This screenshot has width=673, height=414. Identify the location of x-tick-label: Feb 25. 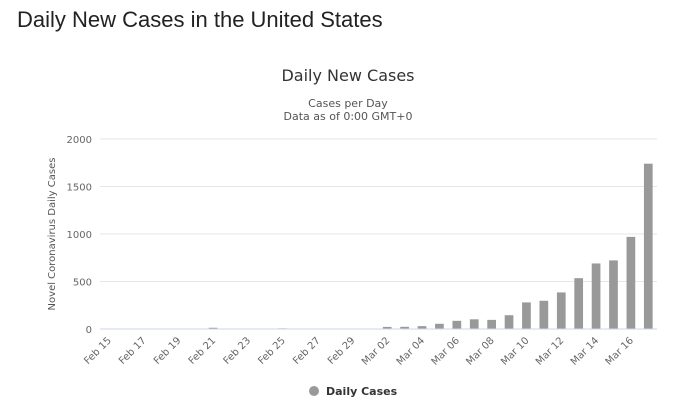
(272, 351).